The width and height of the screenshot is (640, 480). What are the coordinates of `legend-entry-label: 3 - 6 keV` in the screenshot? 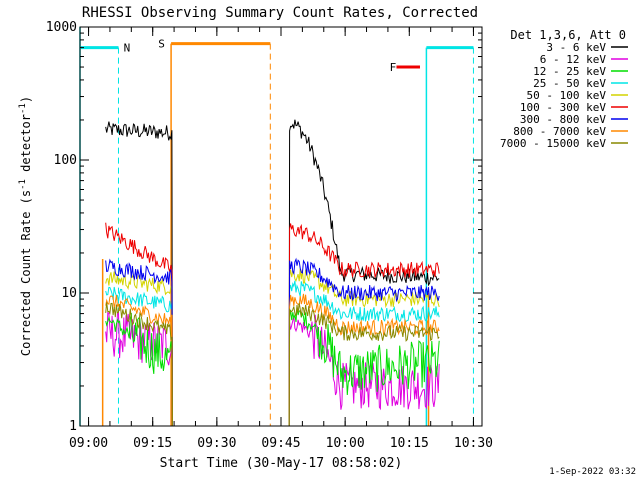 It's located at (576, 47).